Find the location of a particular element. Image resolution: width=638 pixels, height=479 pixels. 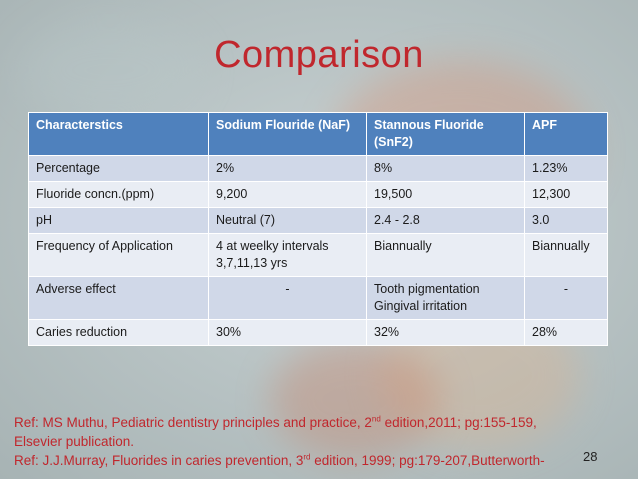

table-cell: Adverse effect is located at coordinates (118, 298).